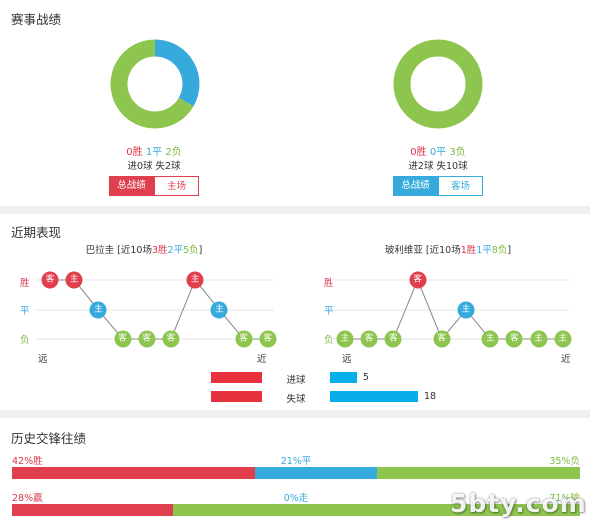  What do you see at coordinates (418, 152) in the screenshot?
I see `right-win-count: 0胜` at bounding box center [418, 152].